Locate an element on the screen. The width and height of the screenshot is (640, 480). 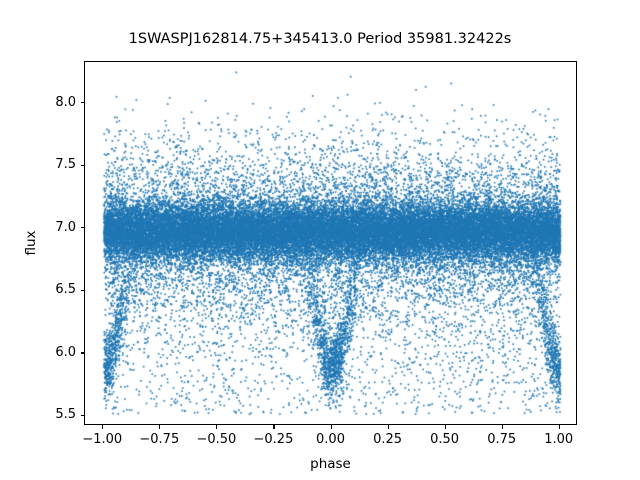
x-axis-label: phase is located at coordinates (330, 464).